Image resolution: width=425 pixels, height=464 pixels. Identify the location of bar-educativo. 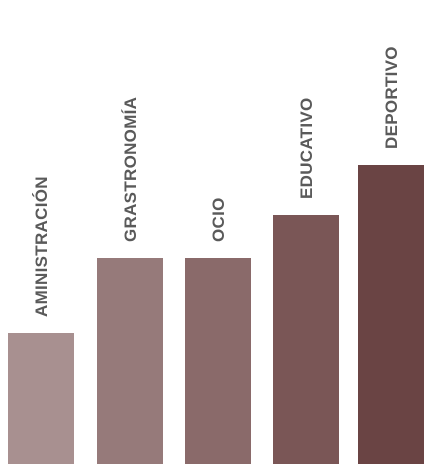
(306, 339).